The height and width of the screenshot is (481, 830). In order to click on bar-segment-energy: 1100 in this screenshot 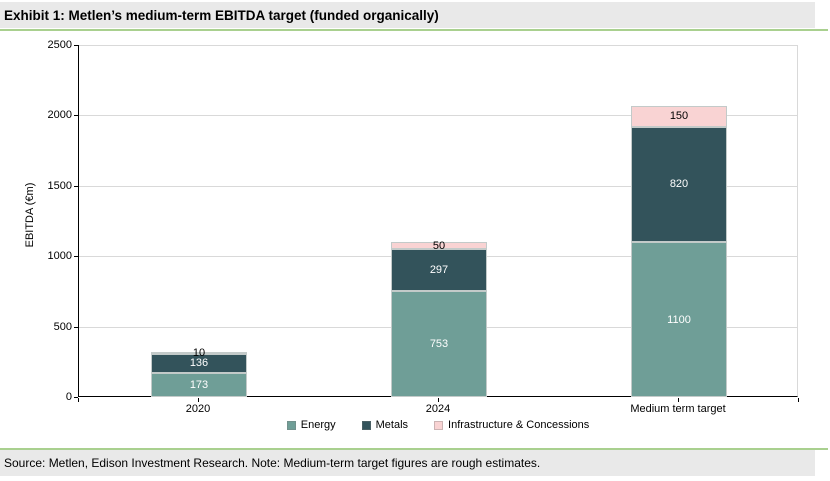, I will do `click(679, 319)`.